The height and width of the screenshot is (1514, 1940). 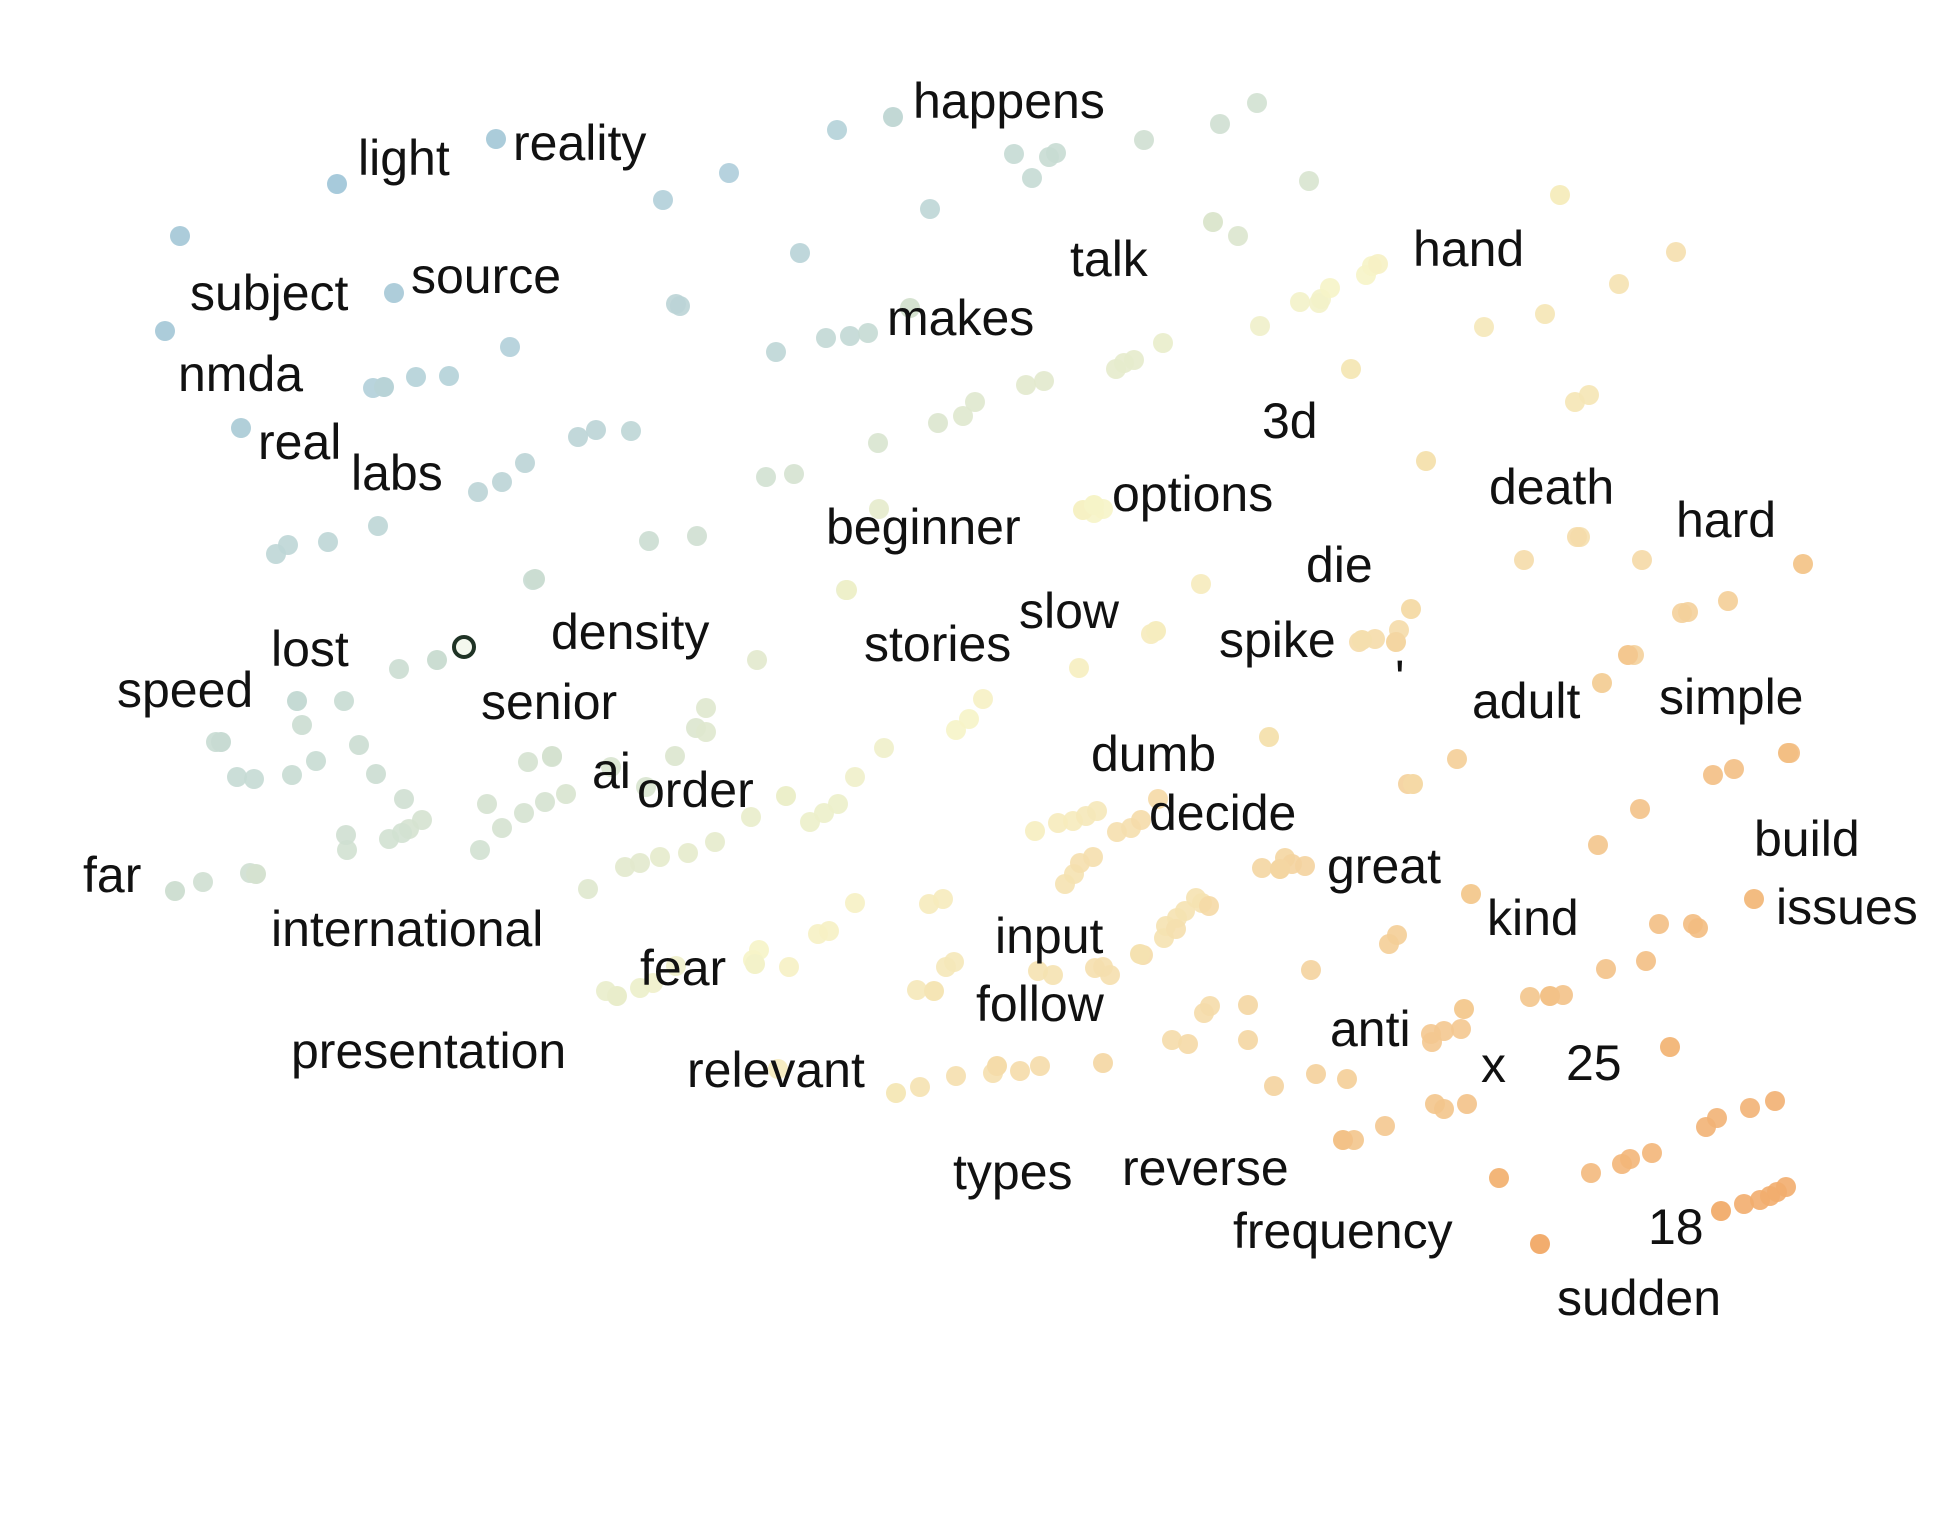 What do you see at coordinates (1205, 1168) in the screenshot?
I see `point-label: reverse` at bounding box center [1205, 1168].